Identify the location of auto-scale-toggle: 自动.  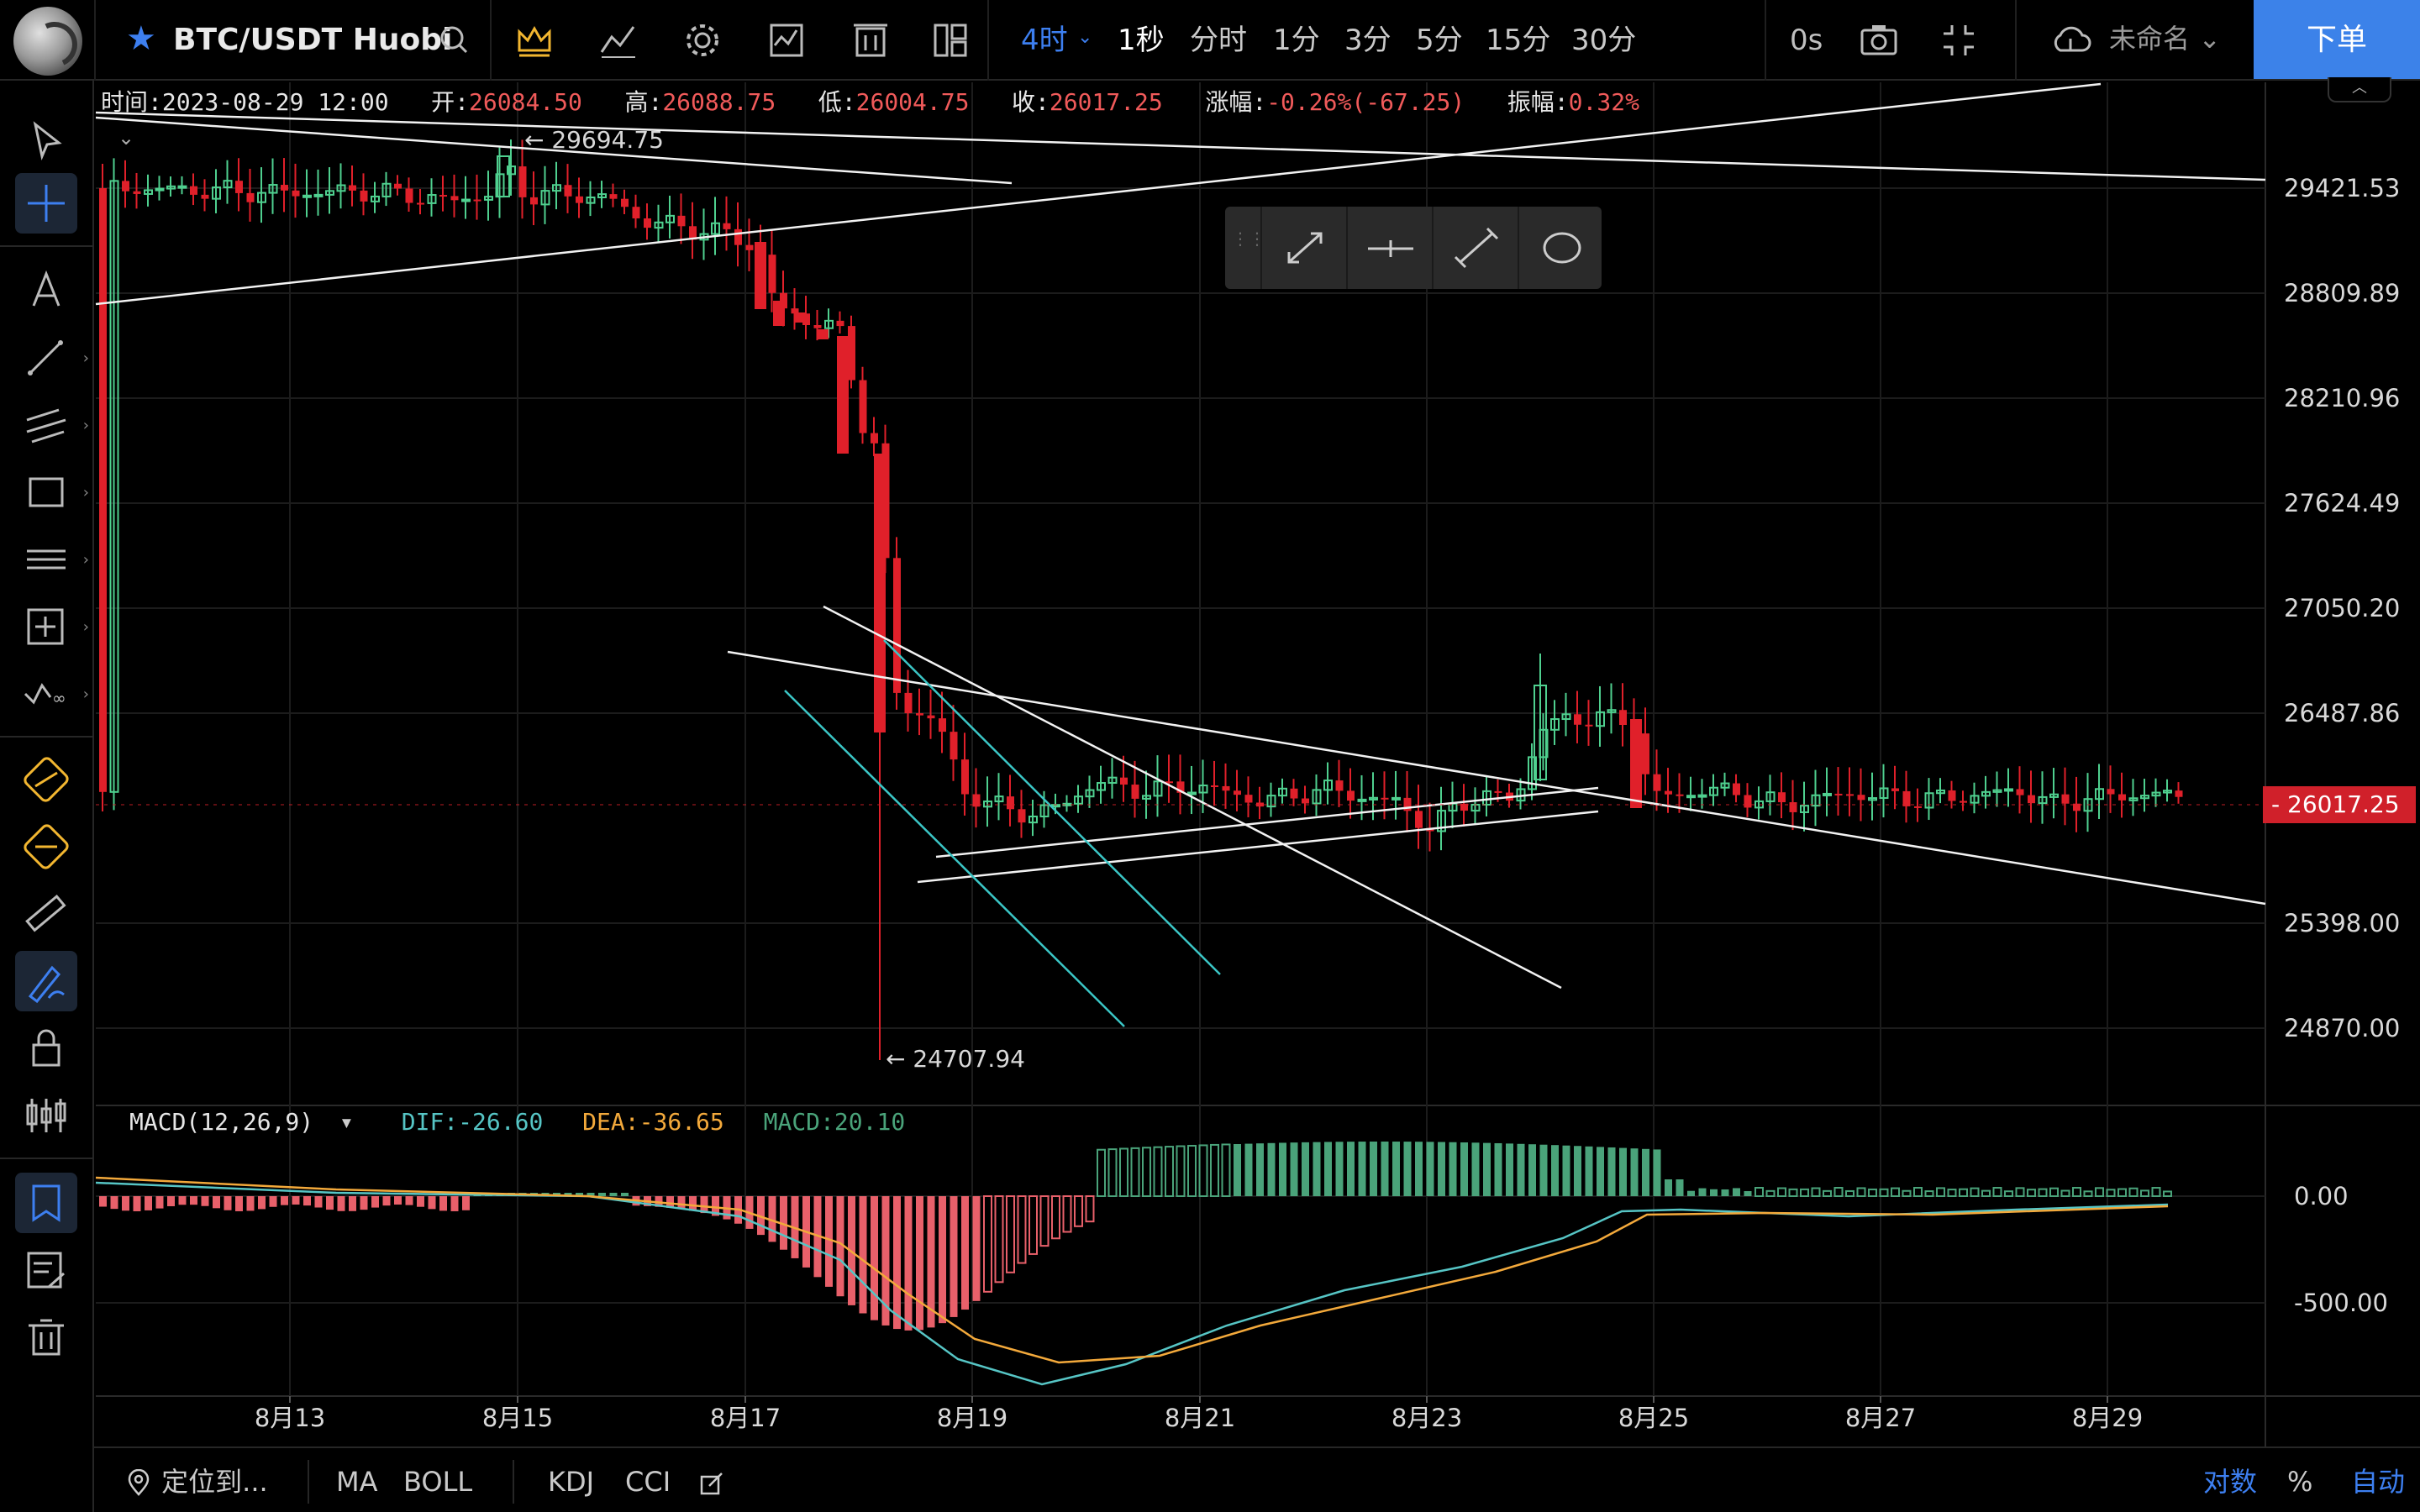
(2378, 1482).